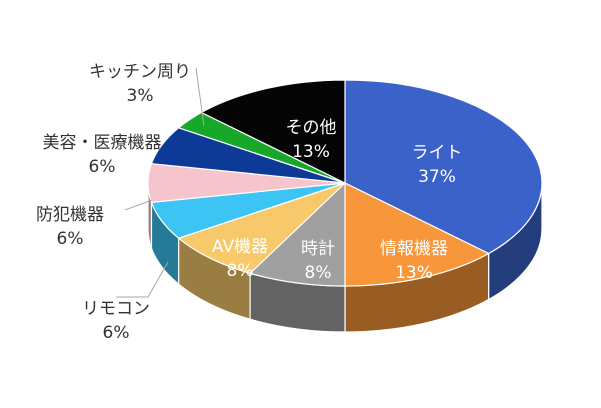  What do you see at coordinates (116, 333) in the screenshot?
I see `slice-percent-4: 6%` at bounding box center [116, 333].